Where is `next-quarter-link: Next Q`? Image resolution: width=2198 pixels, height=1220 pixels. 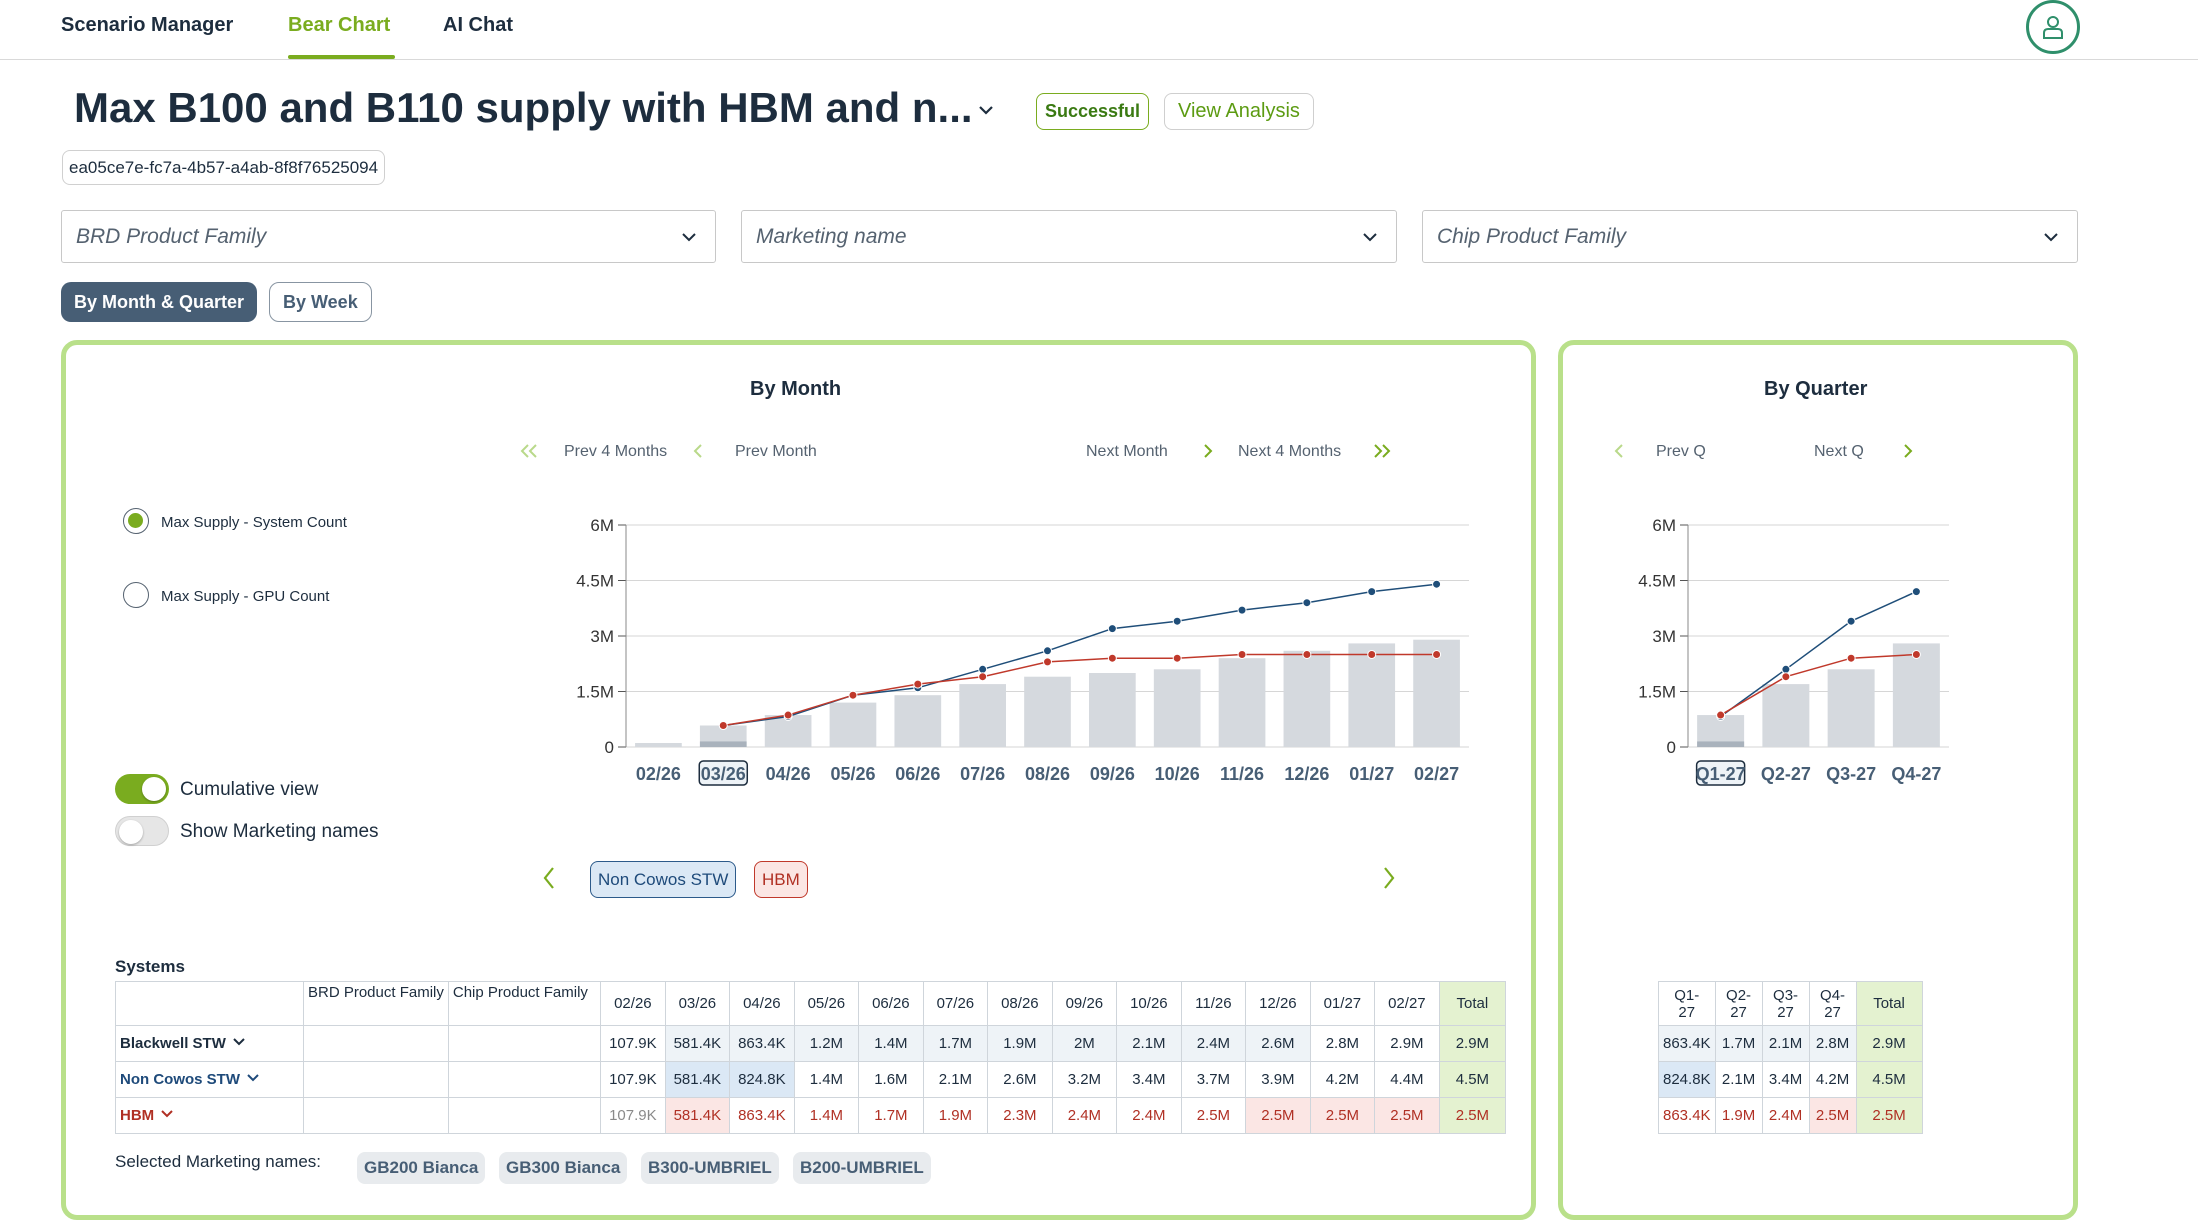 next-quarter-link: Next Q is located at coordinates (1839, 451).